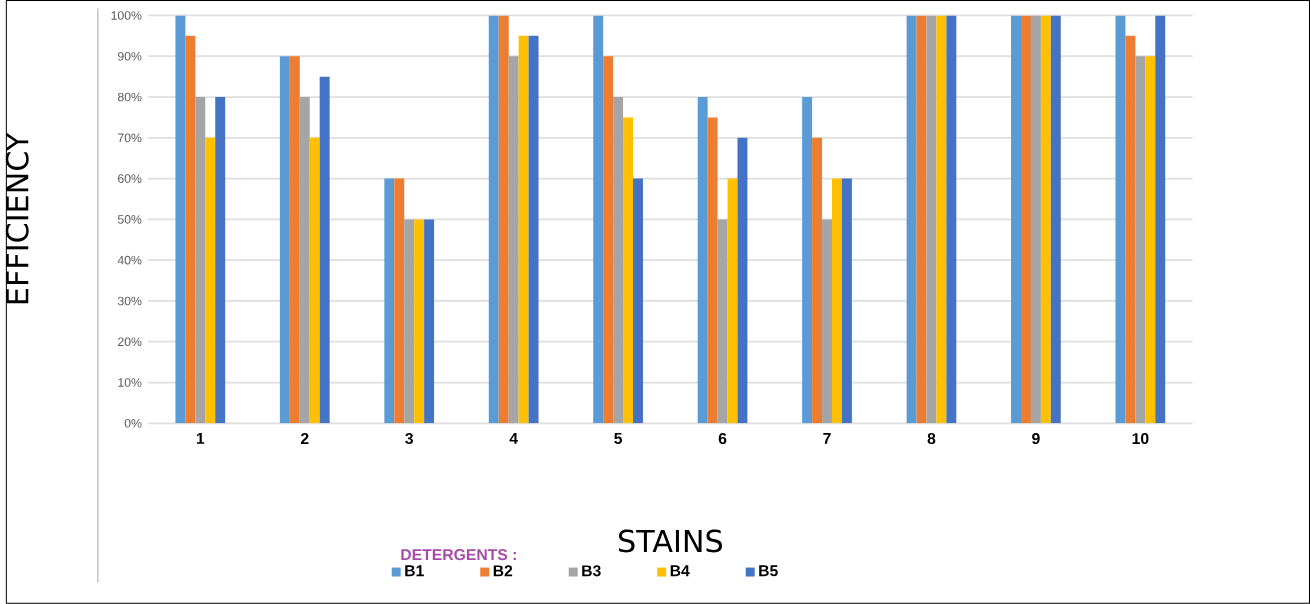 The width and height of the screenshot is (1310, 604). Describe the element at coordinates (458, 555) in the screenshot. I see `legend-title: DETERGENTS :` at that location.